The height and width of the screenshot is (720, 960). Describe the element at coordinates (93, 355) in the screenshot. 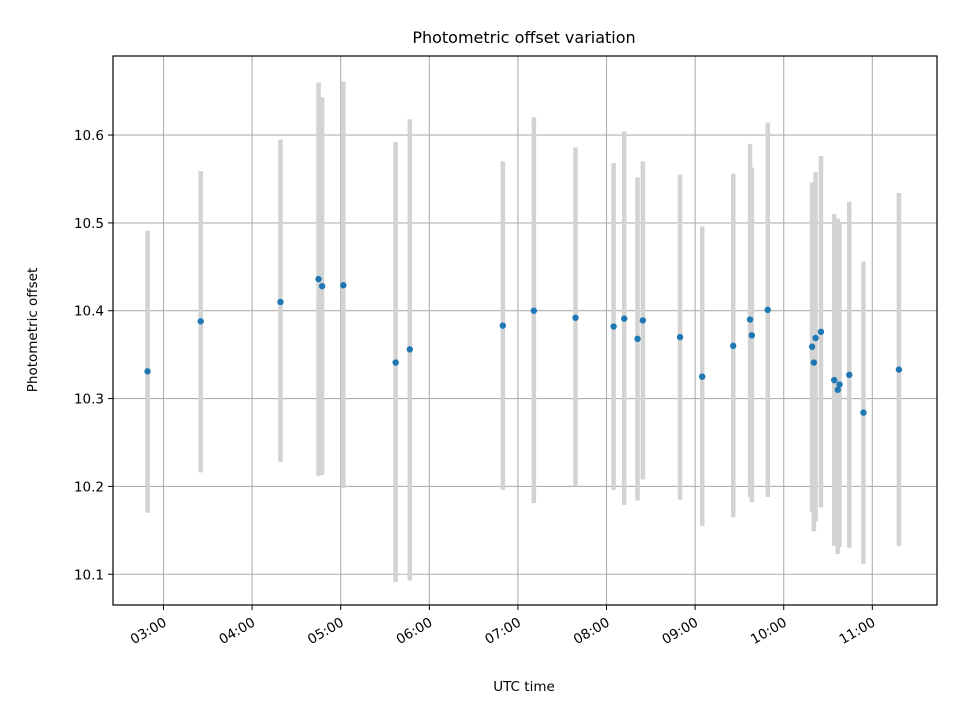

I see `y-axis-ticks: 10.1 10.2 10.3 10.4 10.5 10.6` at that location.